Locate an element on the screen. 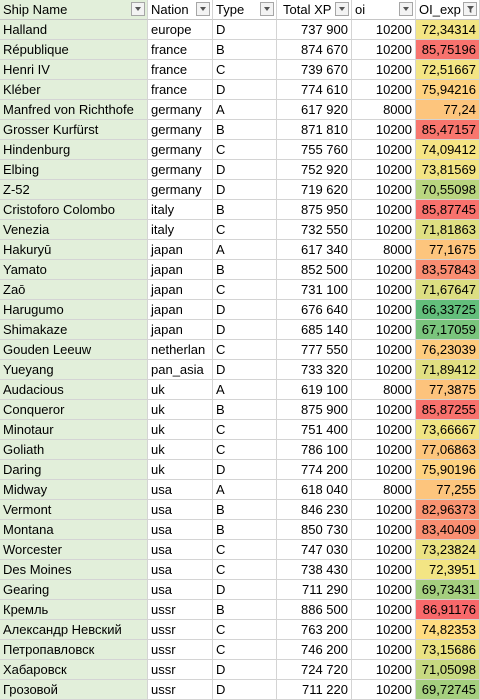 The height and width of the screenshot is (700, 480). cell-ship-name: Montana is located at coordinates (74, 530).